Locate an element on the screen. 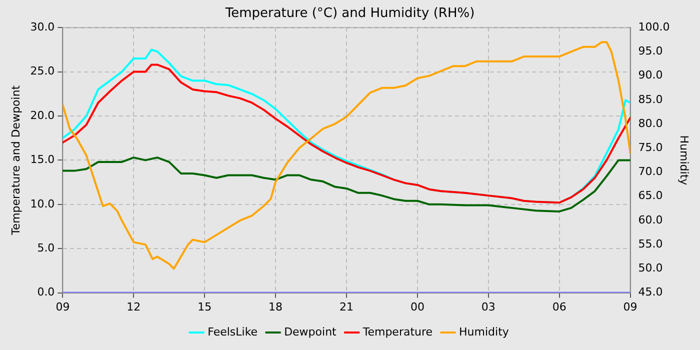 This screenshot has width=700, height=350. y-tick-label: 25.0 is located at coordinates (42, 71).